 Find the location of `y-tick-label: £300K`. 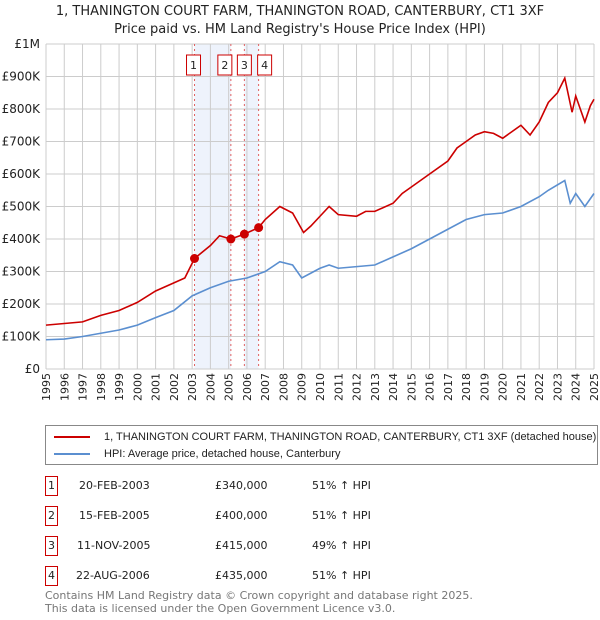

y-tick-label: £300K is located at coordinates (22, 272).